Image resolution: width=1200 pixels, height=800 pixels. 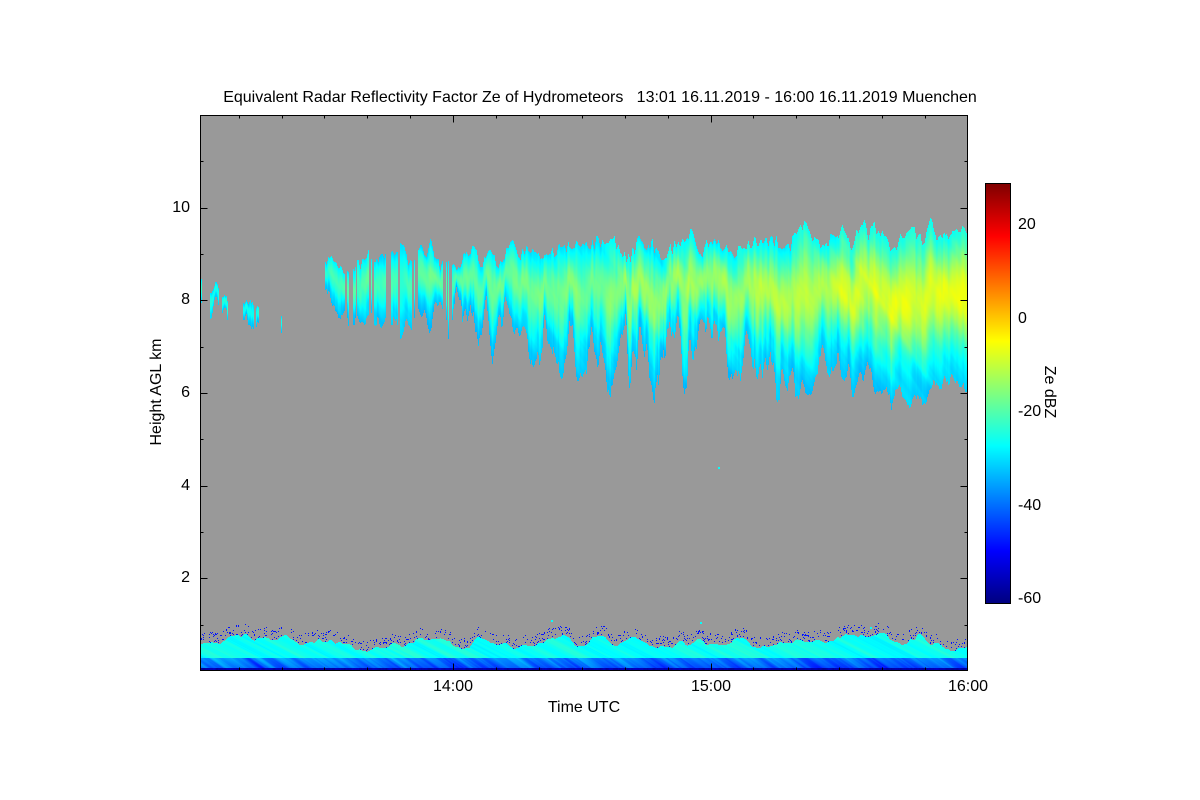 I want to click on colorbar-tick-label-m60: -60, so click(x=1030, y=598).